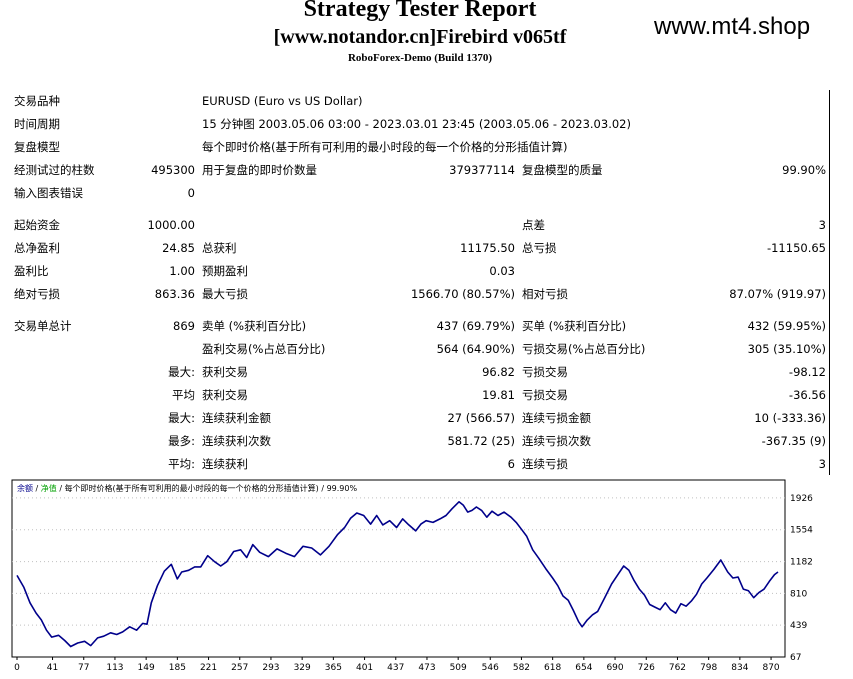 Image resolution: width=853 pixels, height=679 pixels. I want to click on average-consecutive-wins-label: 连续获利, so click(225, 464).